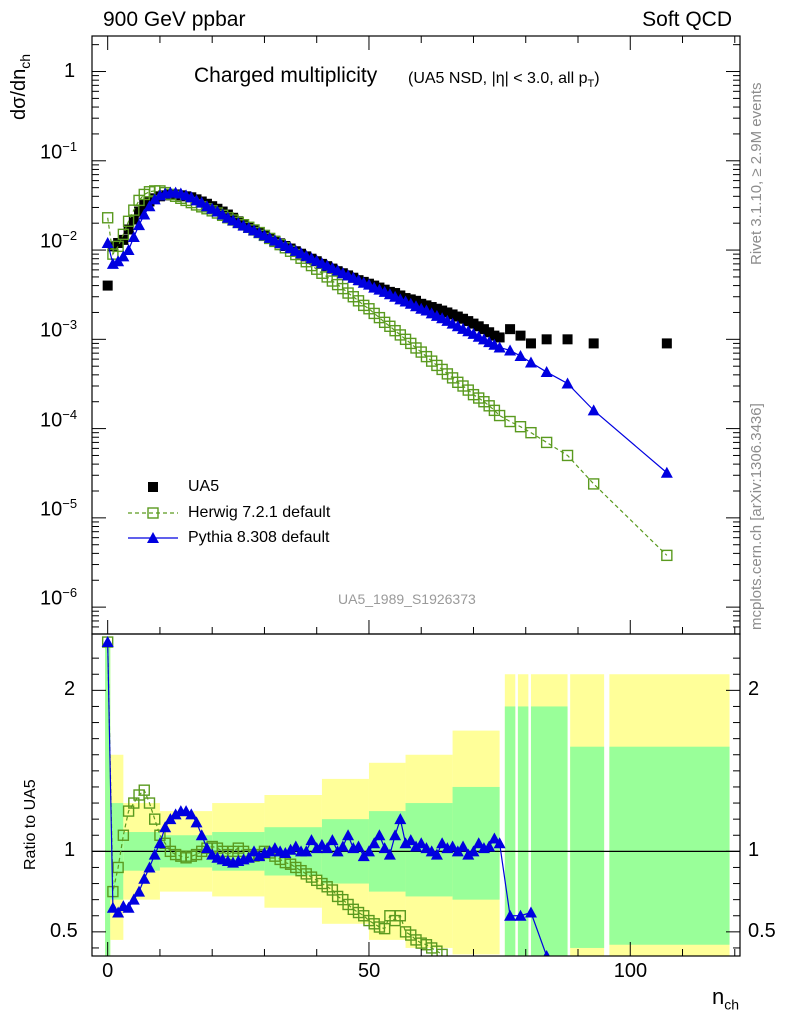  What do you see at coordinates (59, 419) in the screenshot?
I see `y-tick-label-main: 10⁻⁴` at bounding box center [59, 419].